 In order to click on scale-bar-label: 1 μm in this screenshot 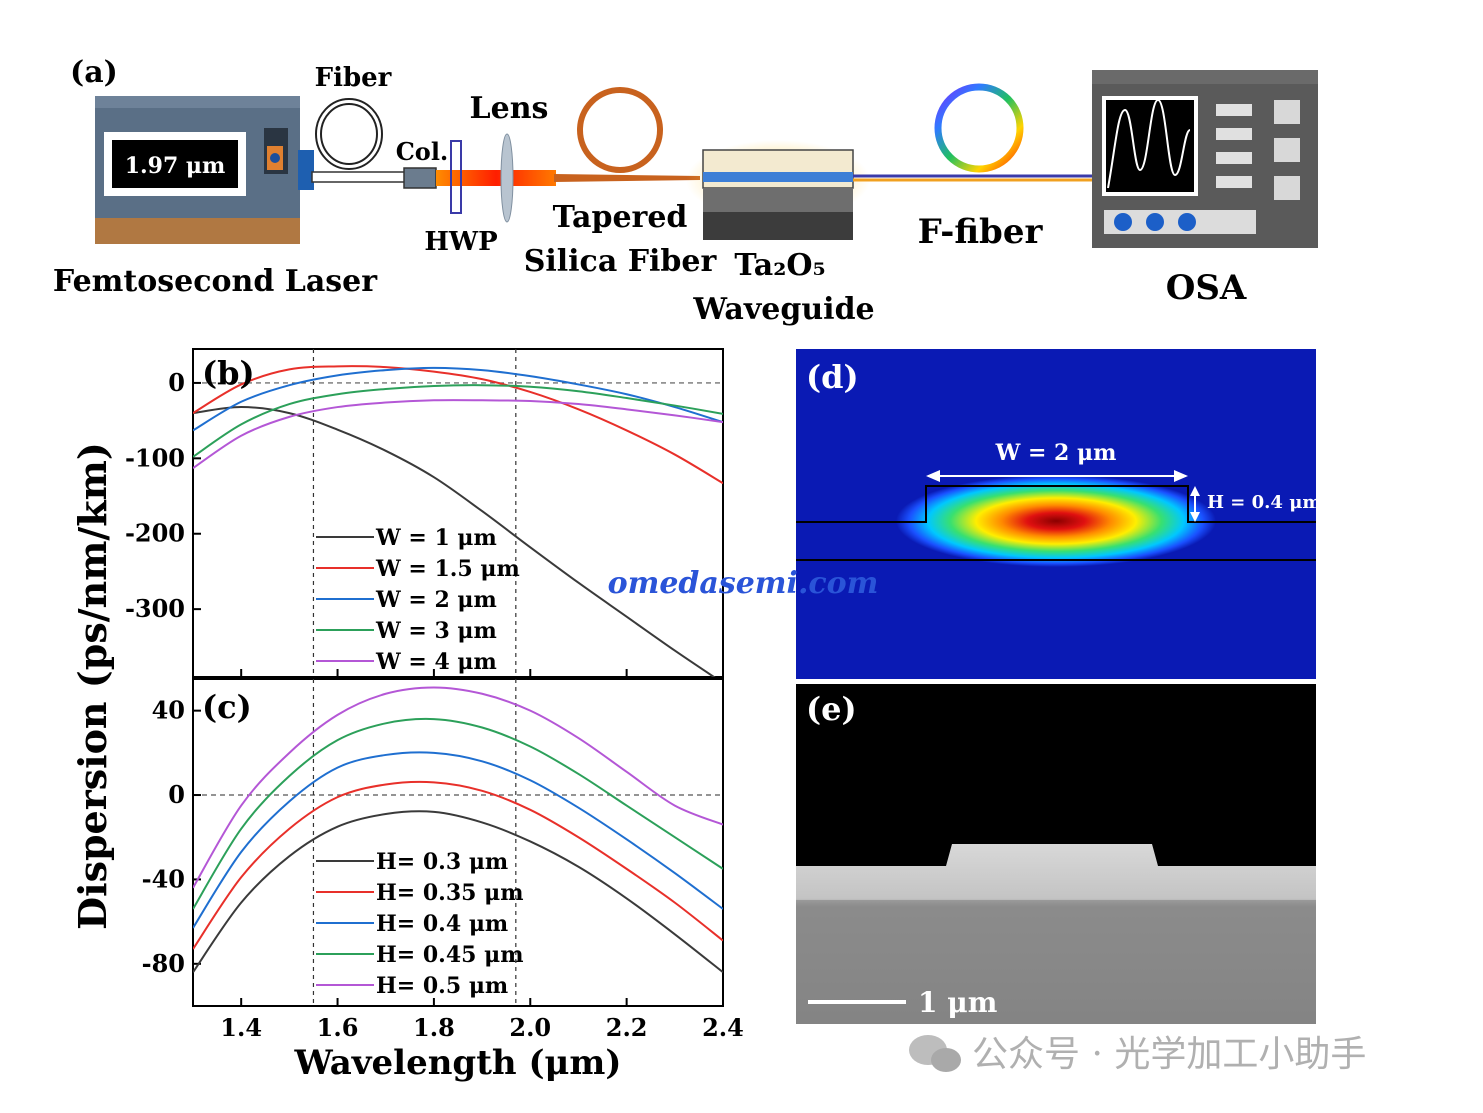, I will do `click(957, 1002)`.